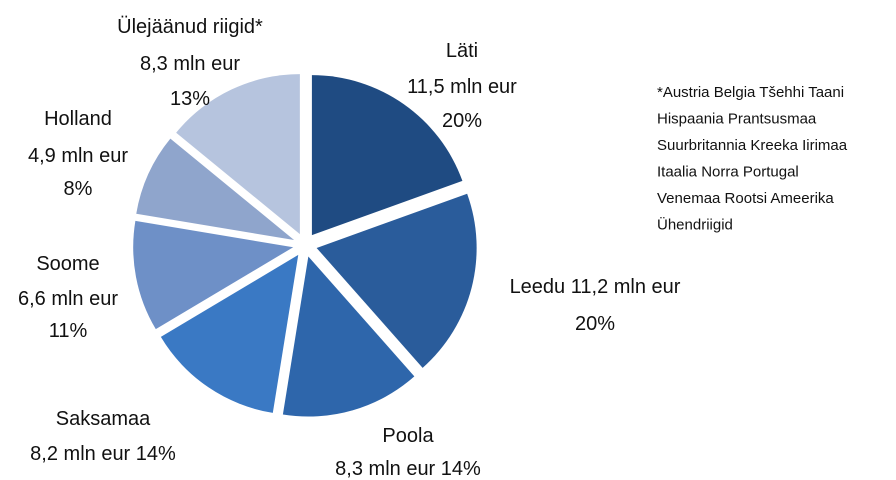  I want to click on data-label-part: 6,6 mln eur, so click(68, 299).